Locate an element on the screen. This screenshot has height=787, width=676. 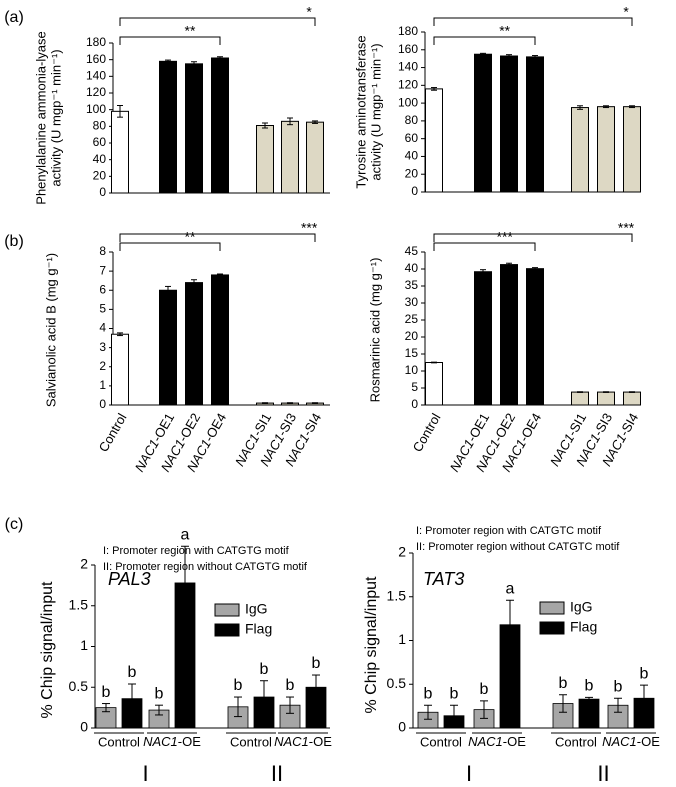
annotation: II: Promoter region without CATGTC motif is located at coordinates (518, 547).